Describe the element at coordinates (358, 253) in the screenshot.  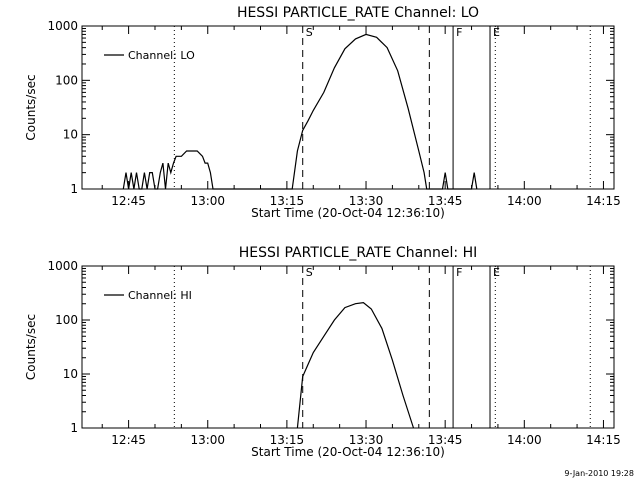
I see `chart-title: HESSI PARTICLE_RATE Channel: HI` at that location.